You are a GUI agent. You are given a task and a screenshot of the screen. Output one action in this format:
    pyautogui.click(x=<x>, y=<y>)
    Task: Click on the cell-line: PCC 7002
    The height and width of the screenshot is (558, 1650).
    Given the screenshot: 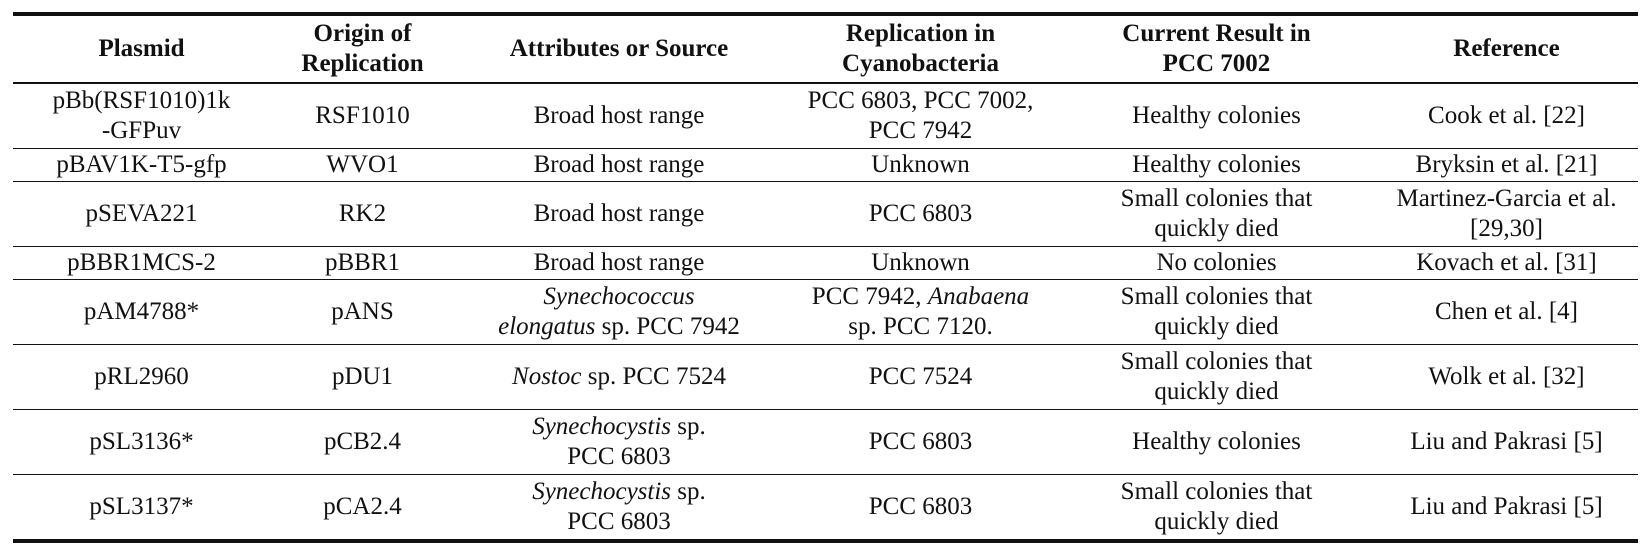 What is the action you would take?
    pyautogui.click(x=1216, y=63)
    